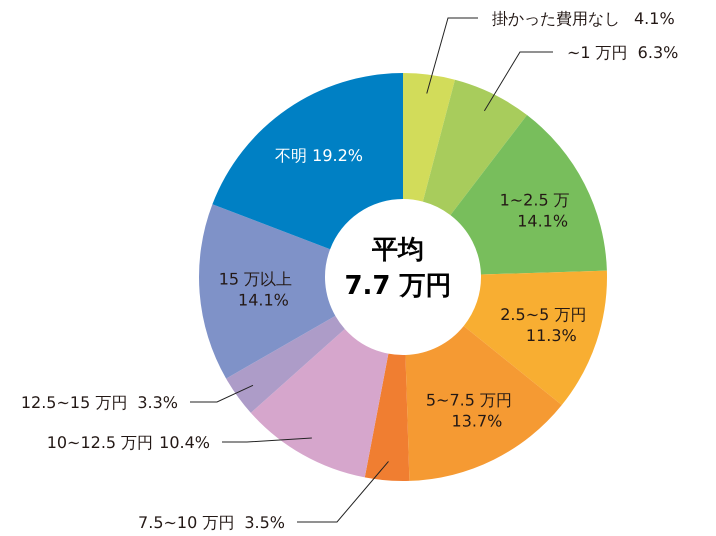  What do you see at coordinates (397, 250) in the screenshot?
I see `text: 平均` at bounding box center [397, 250].